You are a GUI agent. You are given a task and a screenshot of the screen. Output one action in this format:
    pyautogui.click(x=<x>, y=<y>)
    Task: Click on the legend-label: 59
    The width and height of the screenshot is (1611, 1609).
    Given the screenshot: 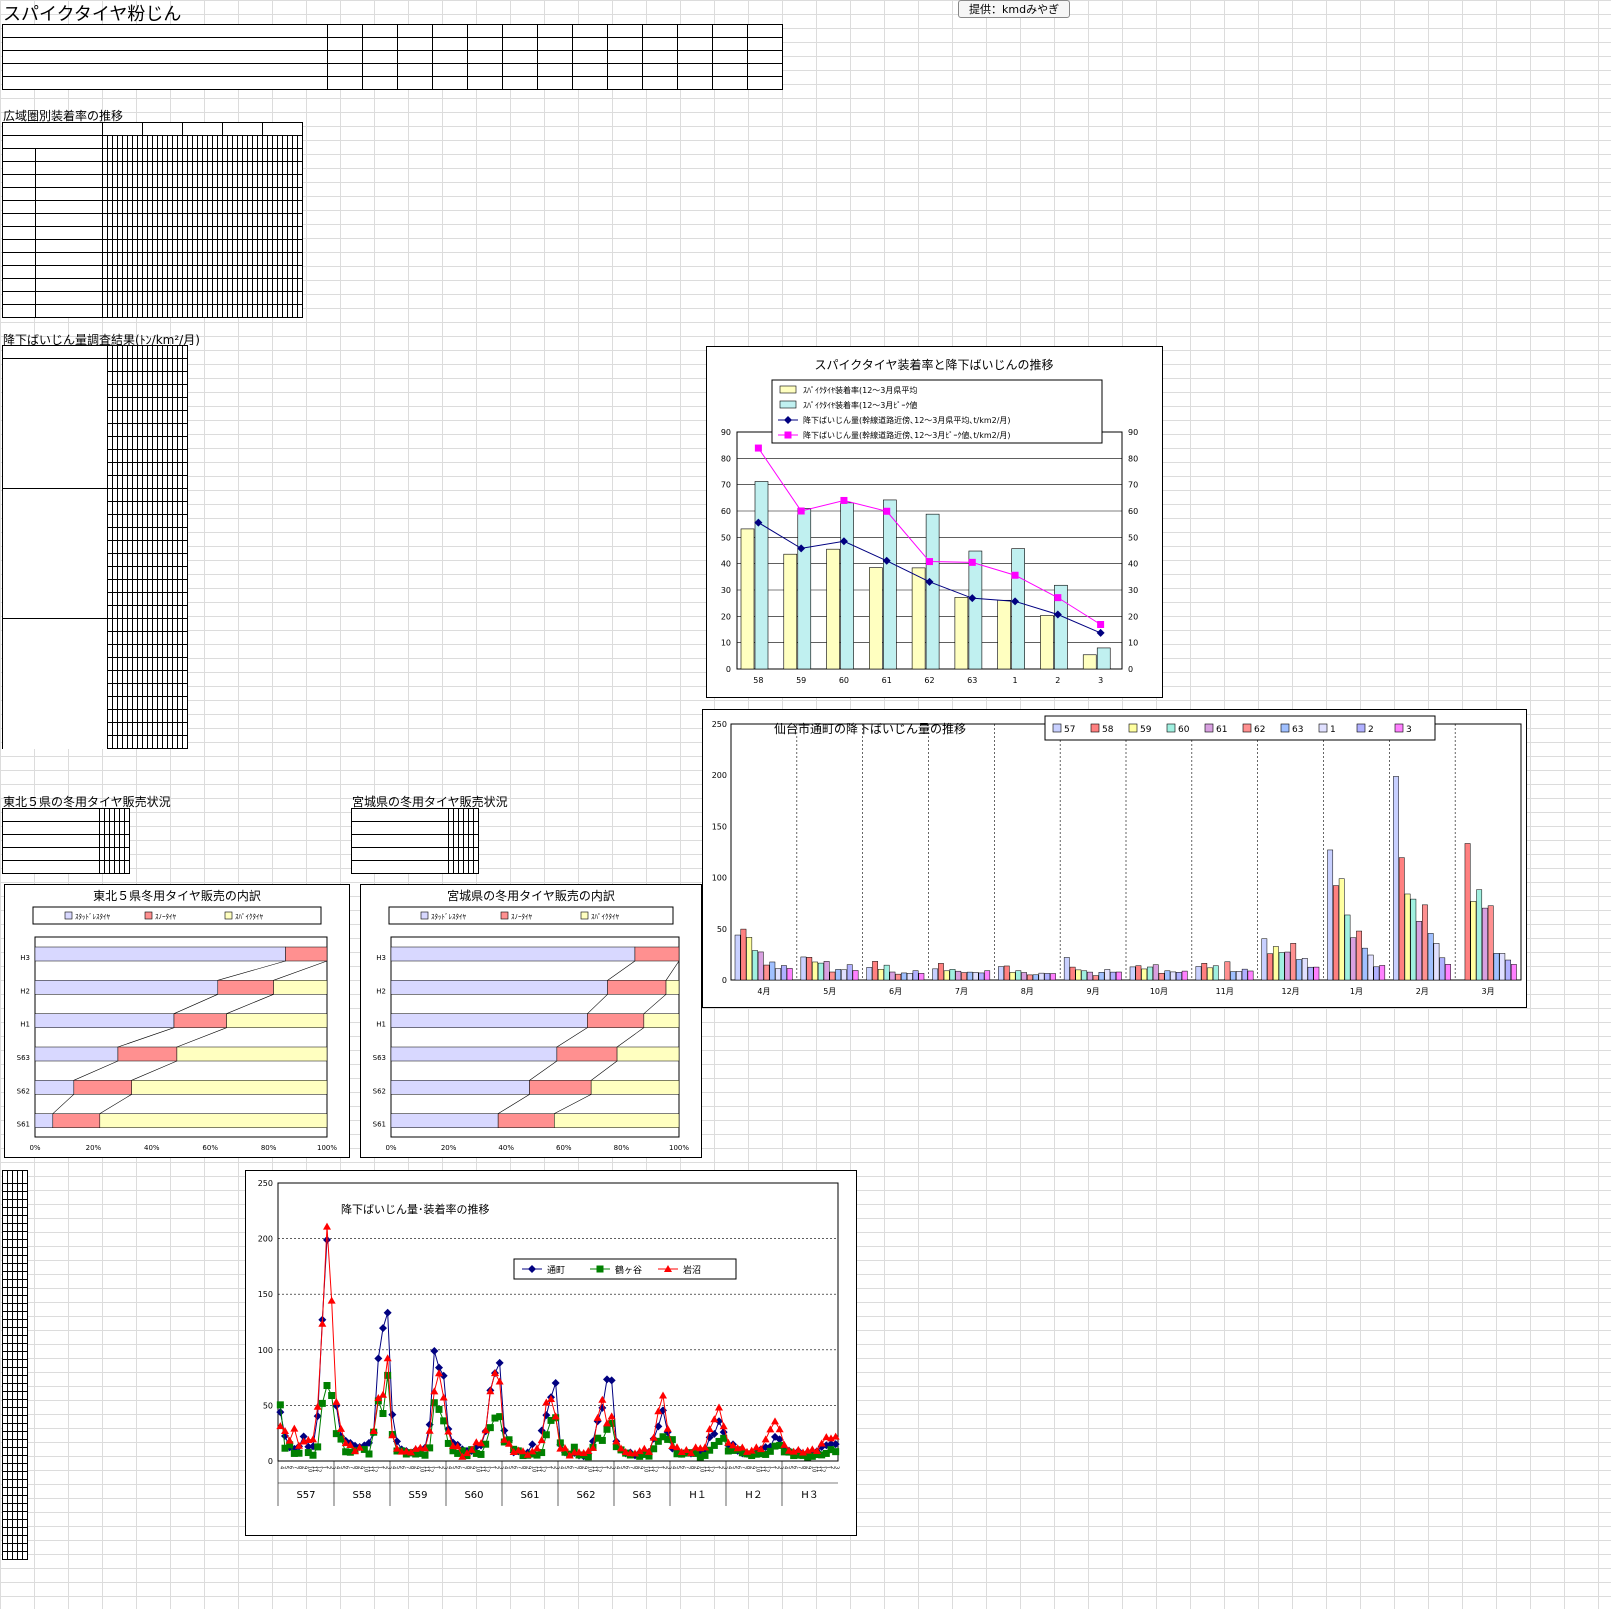 What is the action you would take?
    pyautogui.click(x=1146, y=730)
    